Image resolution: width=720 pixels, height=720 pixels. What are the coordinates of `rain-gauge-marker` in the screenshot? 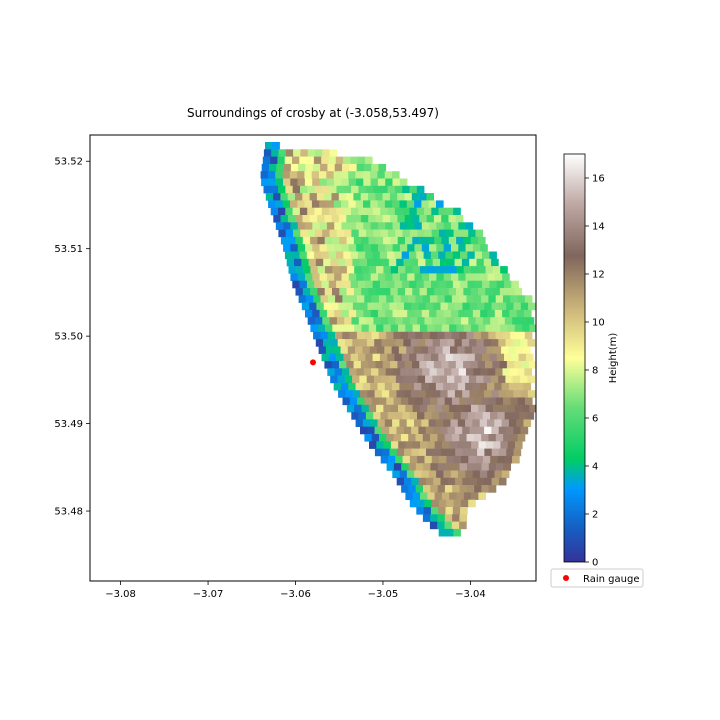 It's located at (313, 362).